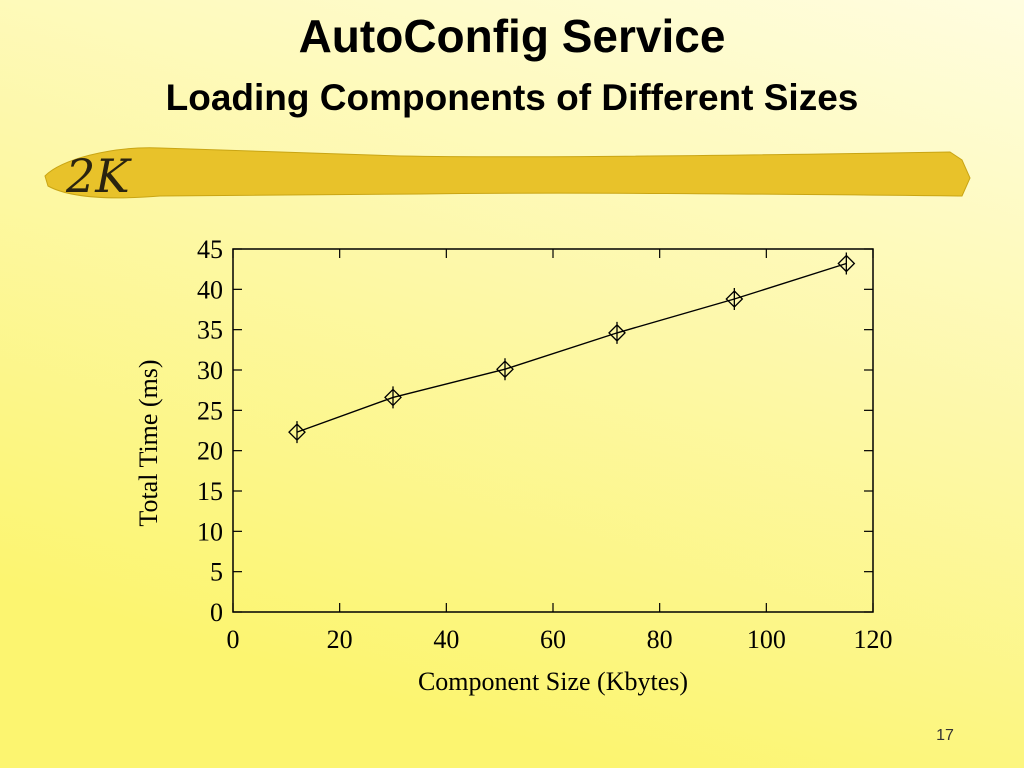 This screenshot has height=768, width=1024. I want to click on y-tick-label: 5, so click(216, 572).